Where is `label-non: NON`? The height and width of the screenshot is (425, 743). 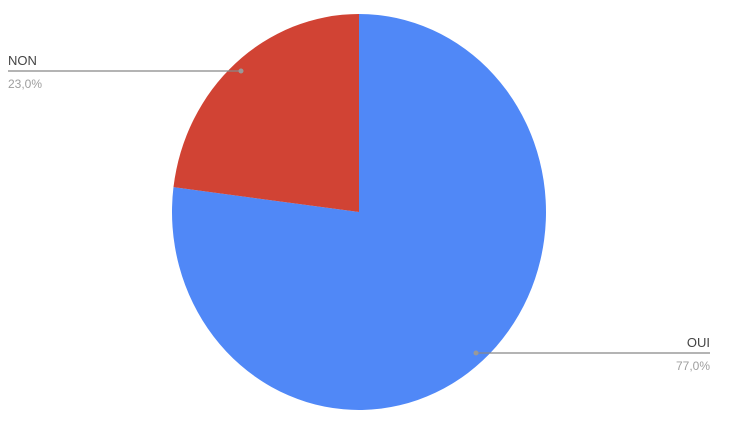 label-non: NON is located at coordinates (22, 60).